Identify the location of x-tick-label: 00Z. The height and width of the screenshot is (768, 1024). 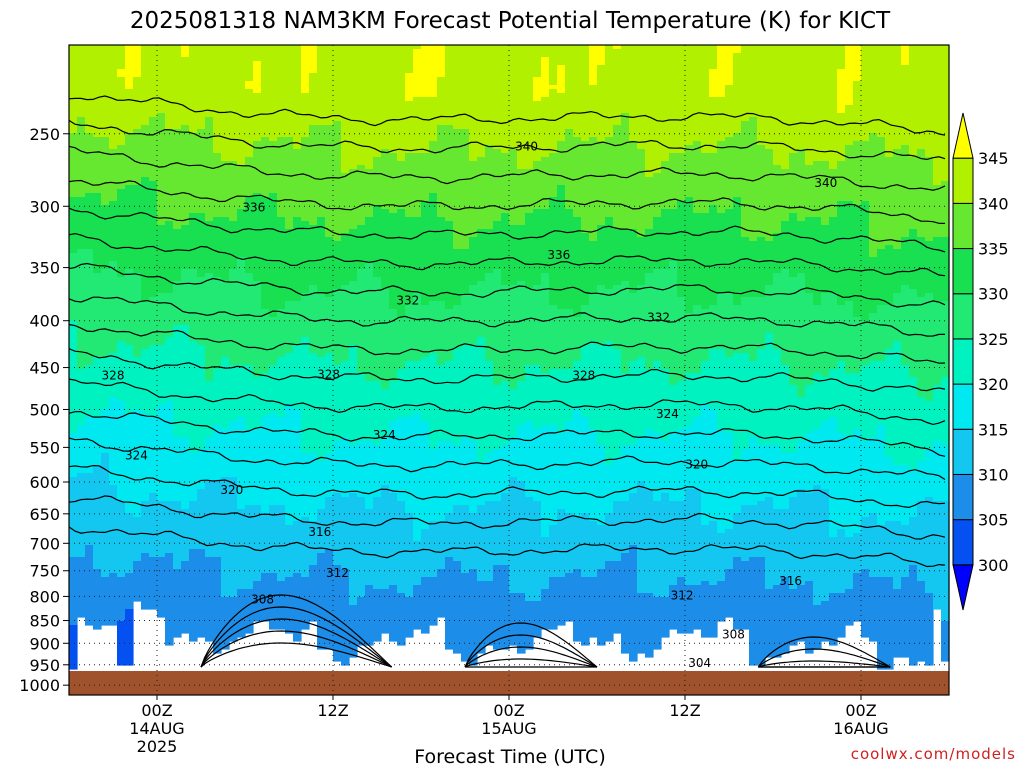
(508, 710).